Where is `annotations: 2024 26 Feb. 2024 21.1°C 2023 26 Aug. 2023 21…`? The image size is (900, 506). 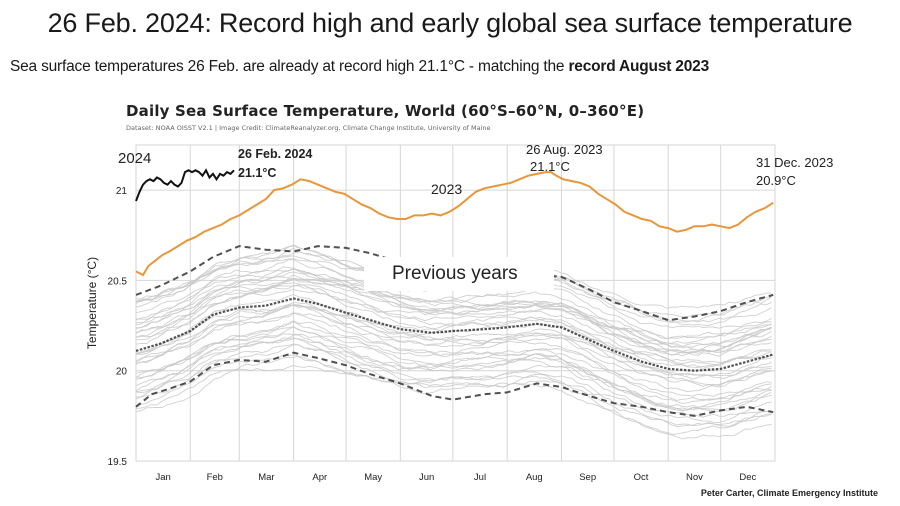
annotations: 2024 26 Feb. 2024 21.1°C 2023 26 Aug. 2023 21… is located at coordinates (475, 169).